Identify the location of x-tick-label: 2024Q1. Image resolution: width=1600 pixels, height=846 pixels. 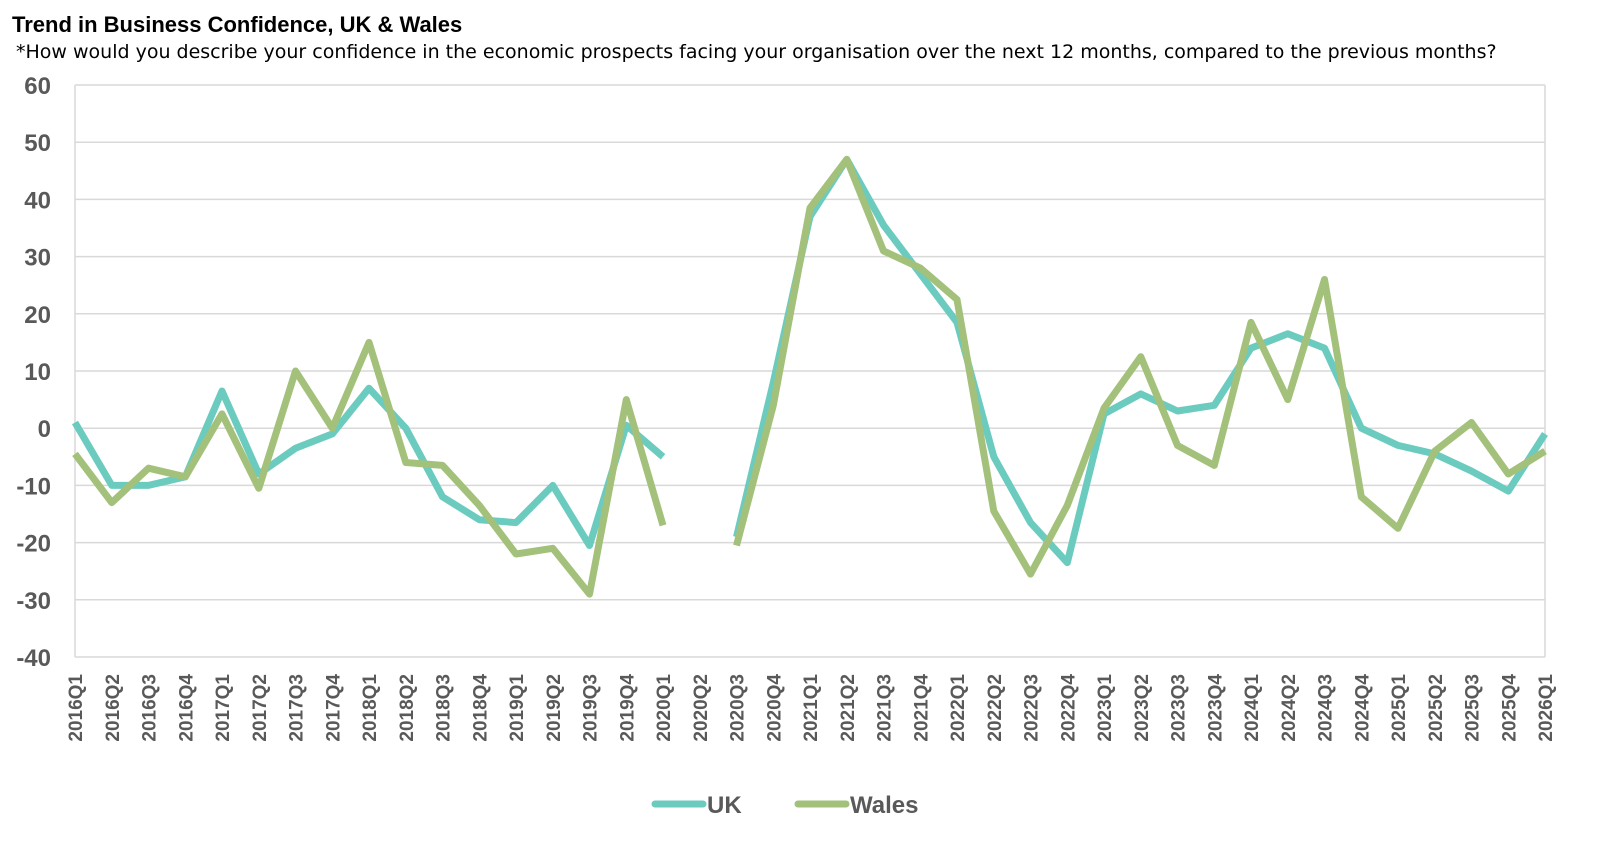
(1252, 708).